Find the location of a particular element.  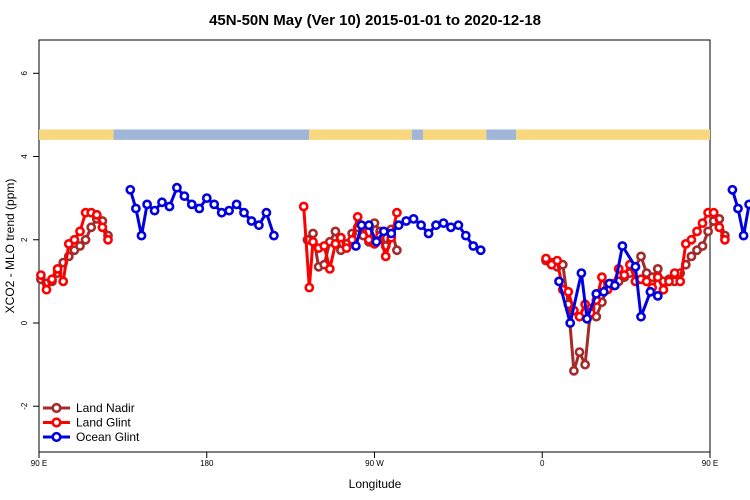

y-tick-label: 6 is located at coordinates (24, 73).